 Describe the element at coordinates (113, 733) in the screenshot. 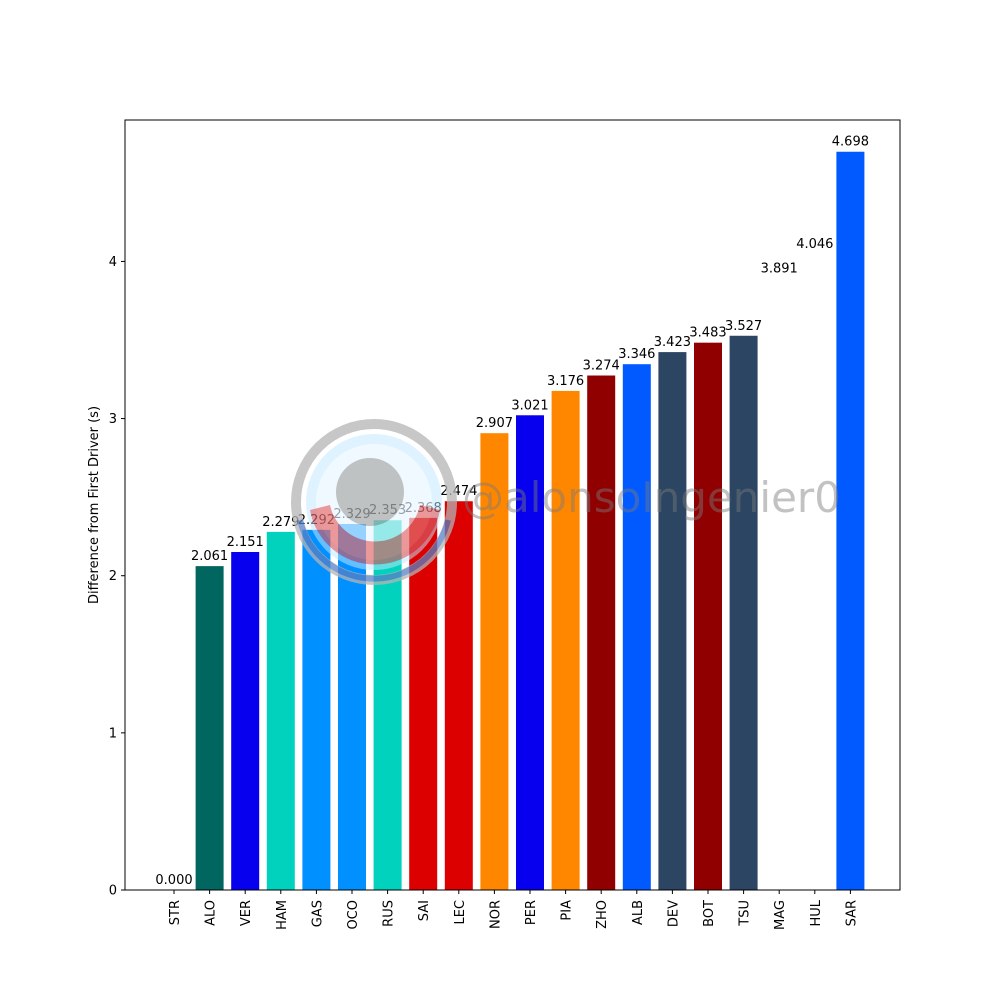

I see `y-tick-label: 1` at that location.